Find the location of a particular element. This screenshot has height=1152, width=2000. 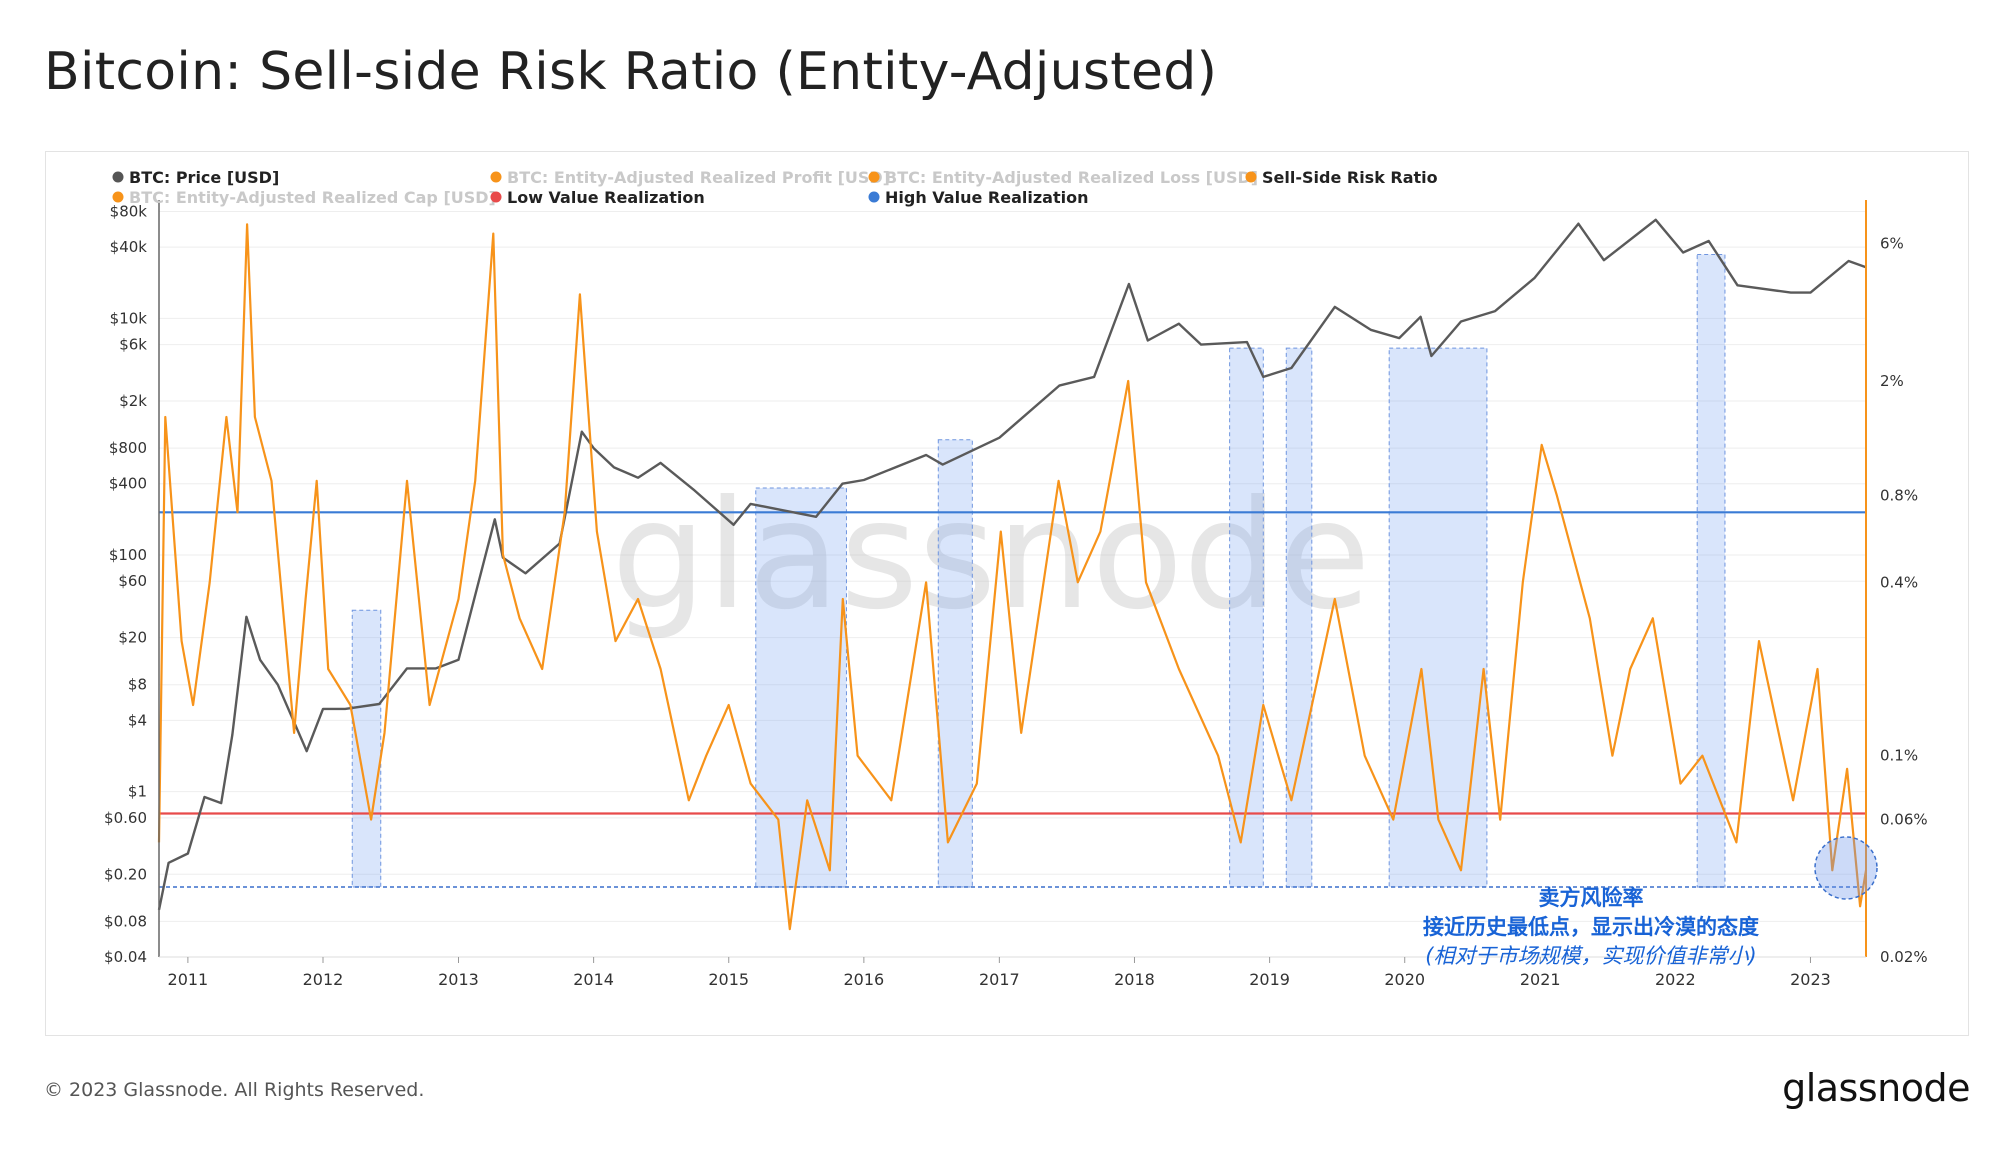

latest-reading-circle is located at coordinates (1846, 868).